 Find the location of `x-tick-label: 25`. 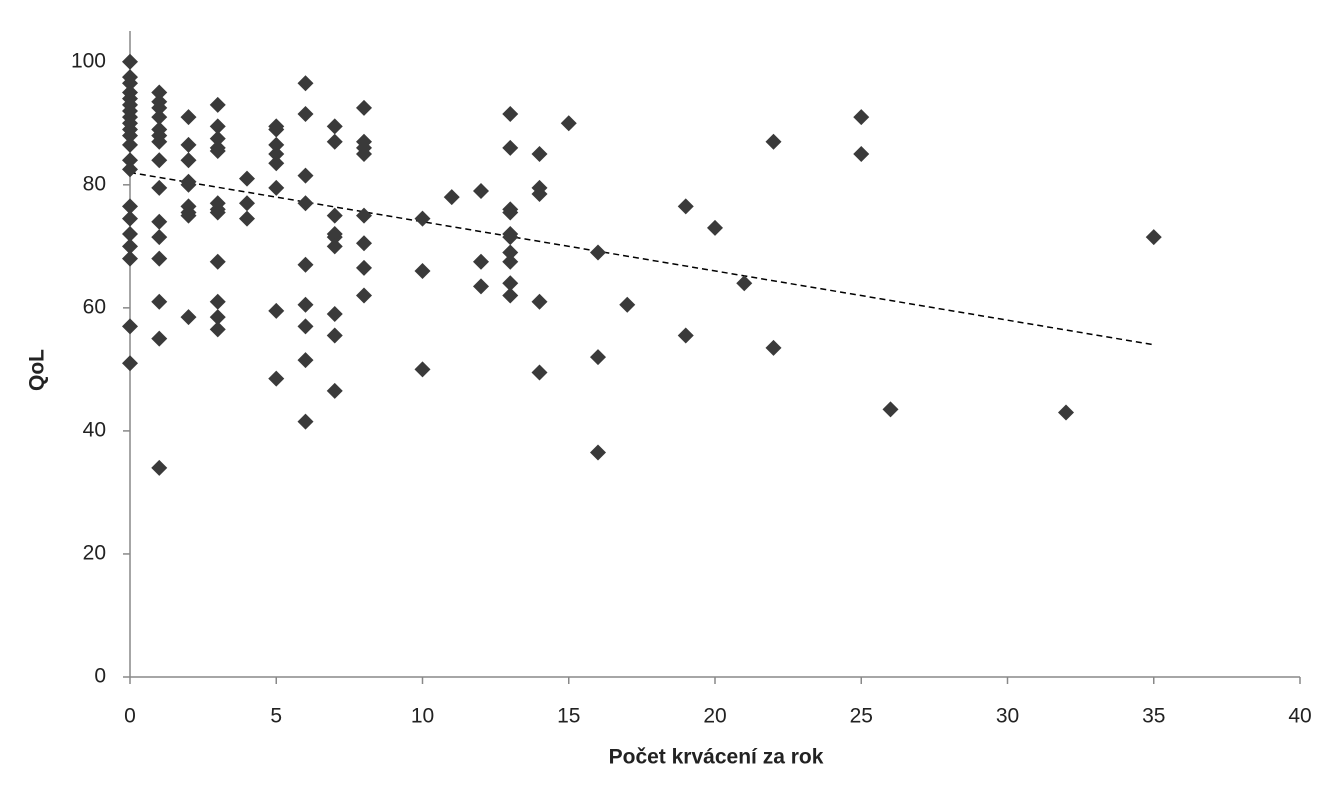

x-tick-label: 25 is located at coordinates (861, 716).